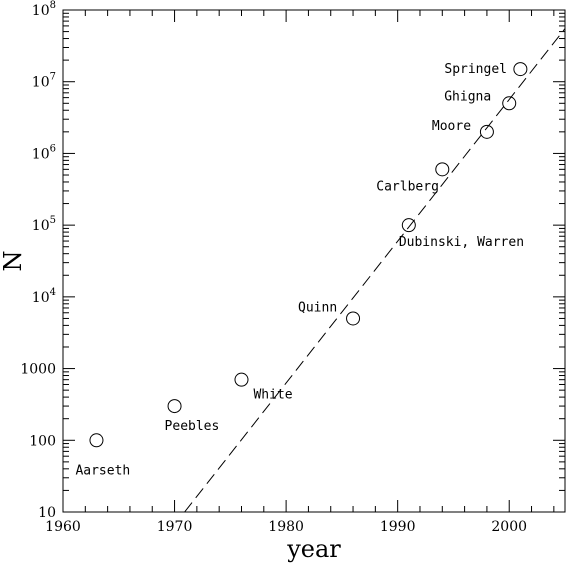 This screenshot has height=565, width=570. I want to click on y-tick-label: 10, so click(47, 513).